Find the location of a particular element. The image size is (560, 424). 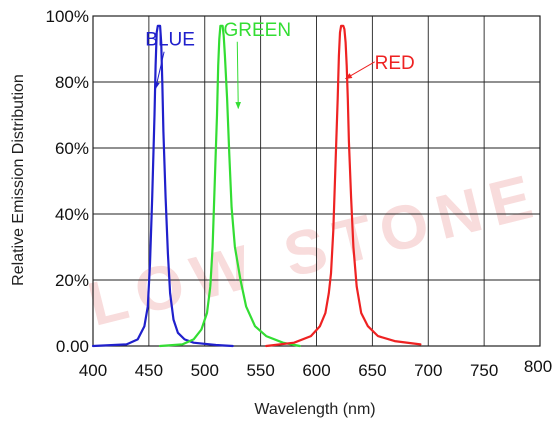

x-tick-label: 600 is located at coordinates (316, 370).